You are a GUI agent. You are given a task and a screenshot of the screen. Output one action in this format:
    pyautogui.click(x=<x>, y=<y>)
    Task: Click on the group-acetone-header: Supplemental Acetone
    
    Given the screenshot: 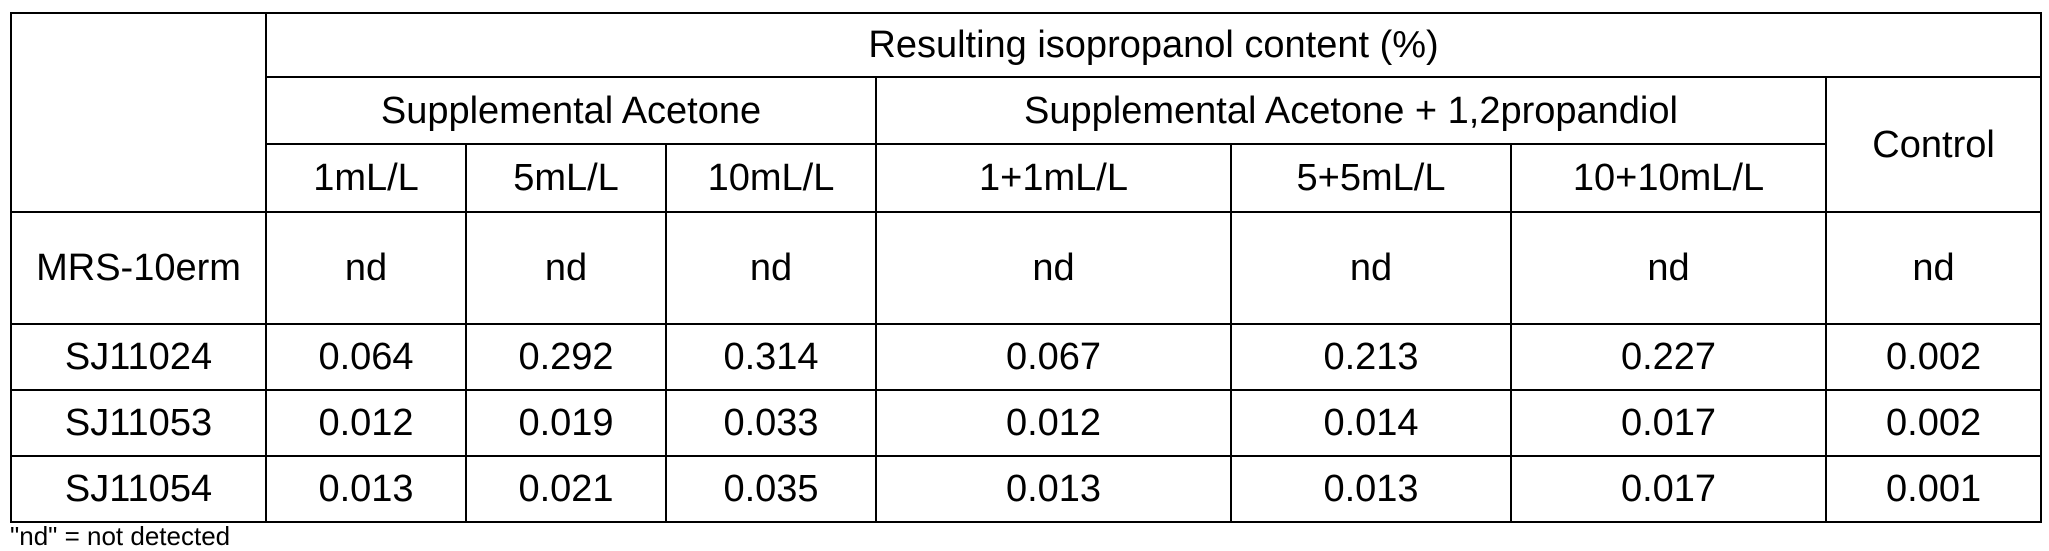 What is the action you would take?
    pyautogui.click(x=571, y=110)
    